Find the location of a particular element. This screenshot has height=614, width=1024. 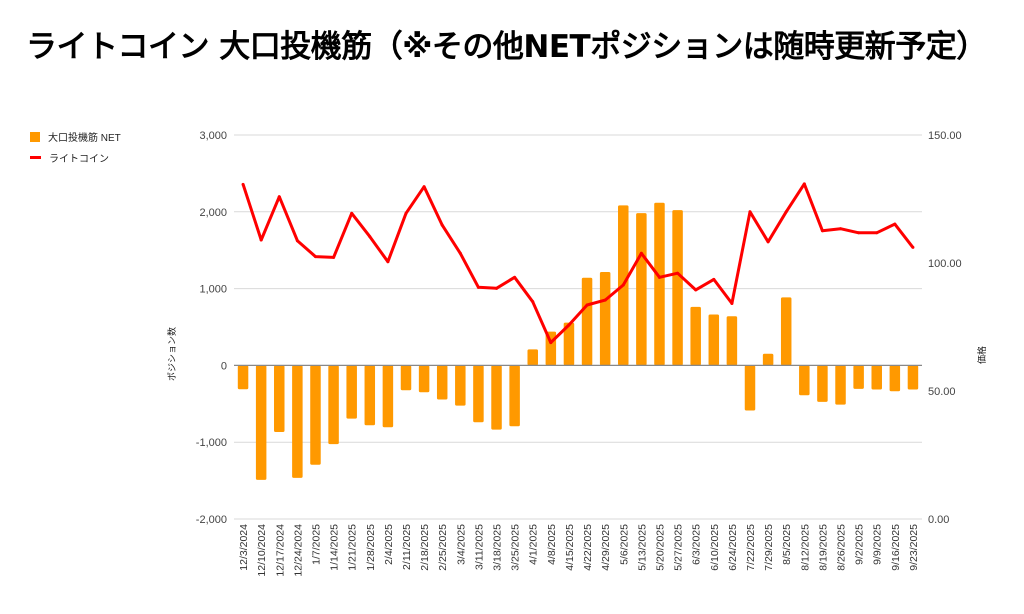

x-tick-label: 3/4/2025 is located at coordinates (461, 544).